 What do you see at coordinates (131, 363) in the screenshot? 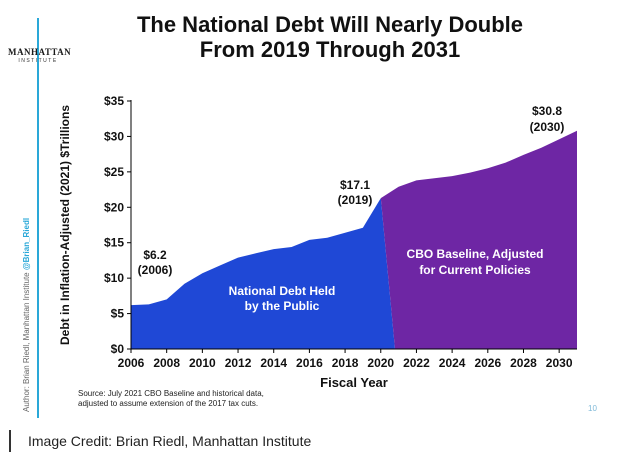
I see `x-tick-label: 2006` at bounding box center [131, 363].